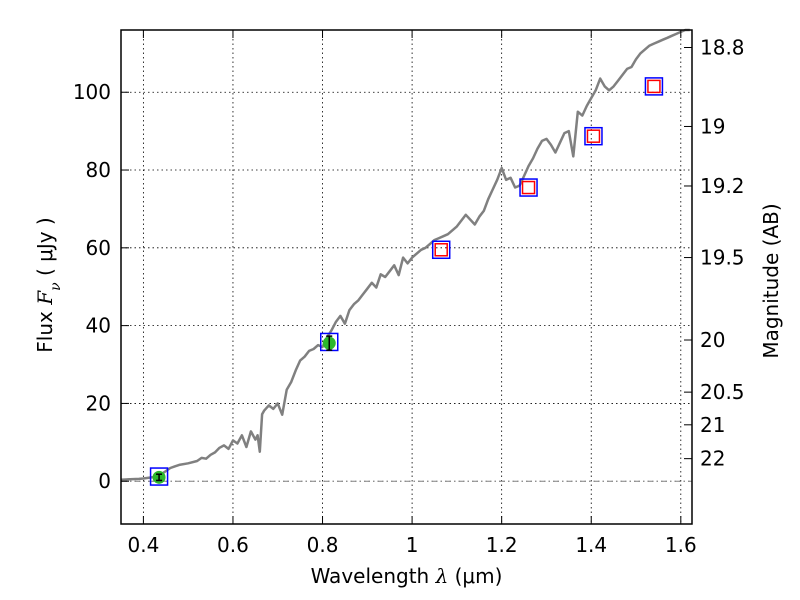 The height and width of the screenshot is (600, 800). I want to click on magnitude-tick-label: 20.5, so click(722, 392).